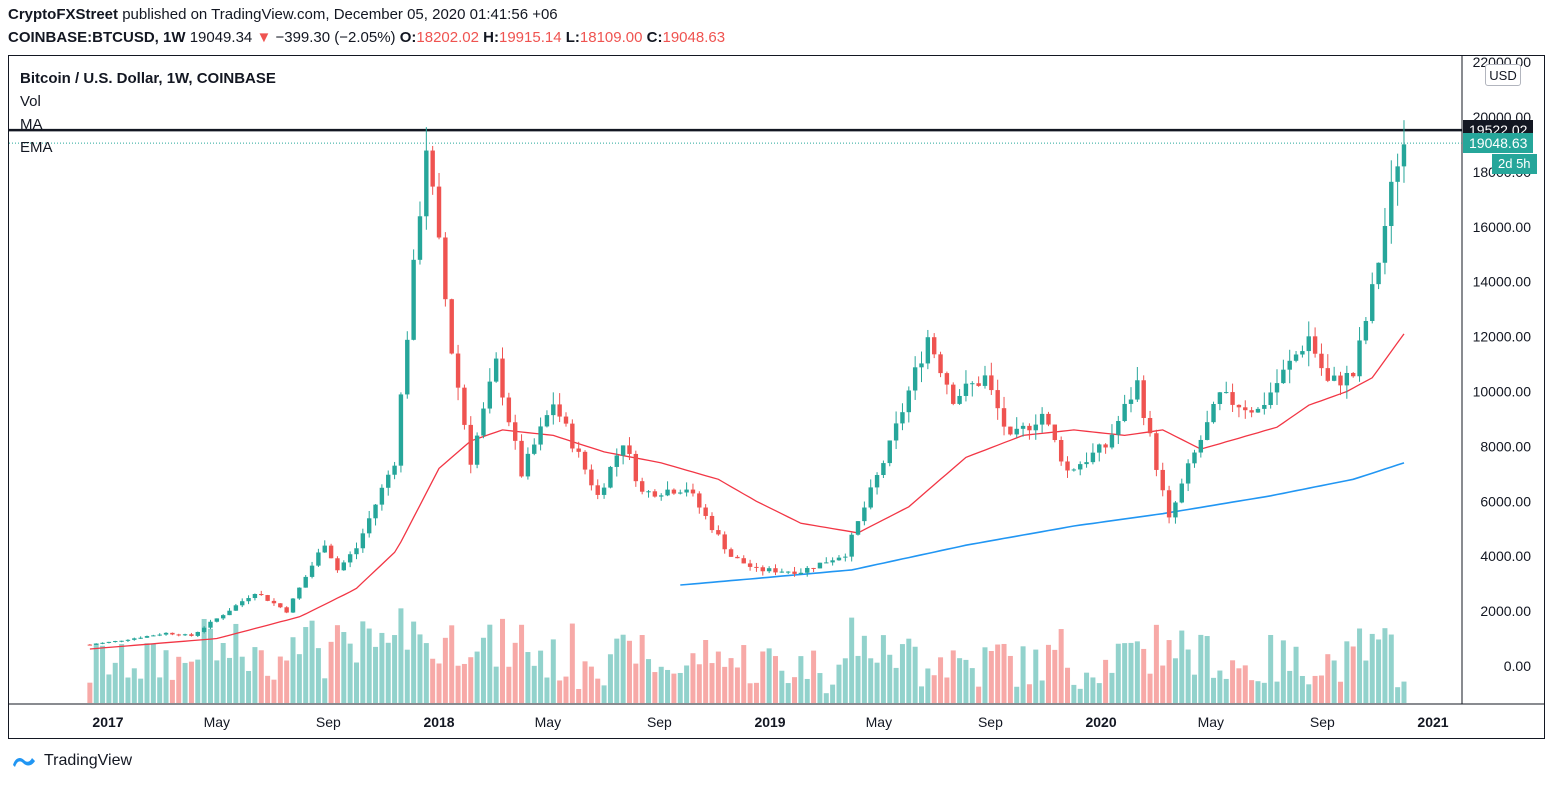  What do you see at coordinates (548, 722) in the screenshot?
I see `x-tick-label: May` at bounding box center [548, 722].